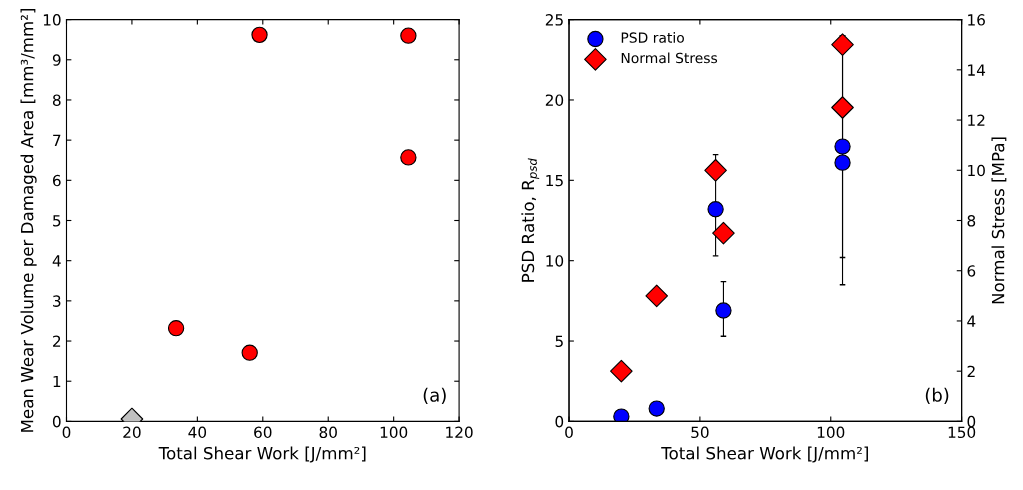  What do you see at coordinates (554, 180) in the screenshot?
I see `y-tick-label: 15` at bounding box center [554, 180].